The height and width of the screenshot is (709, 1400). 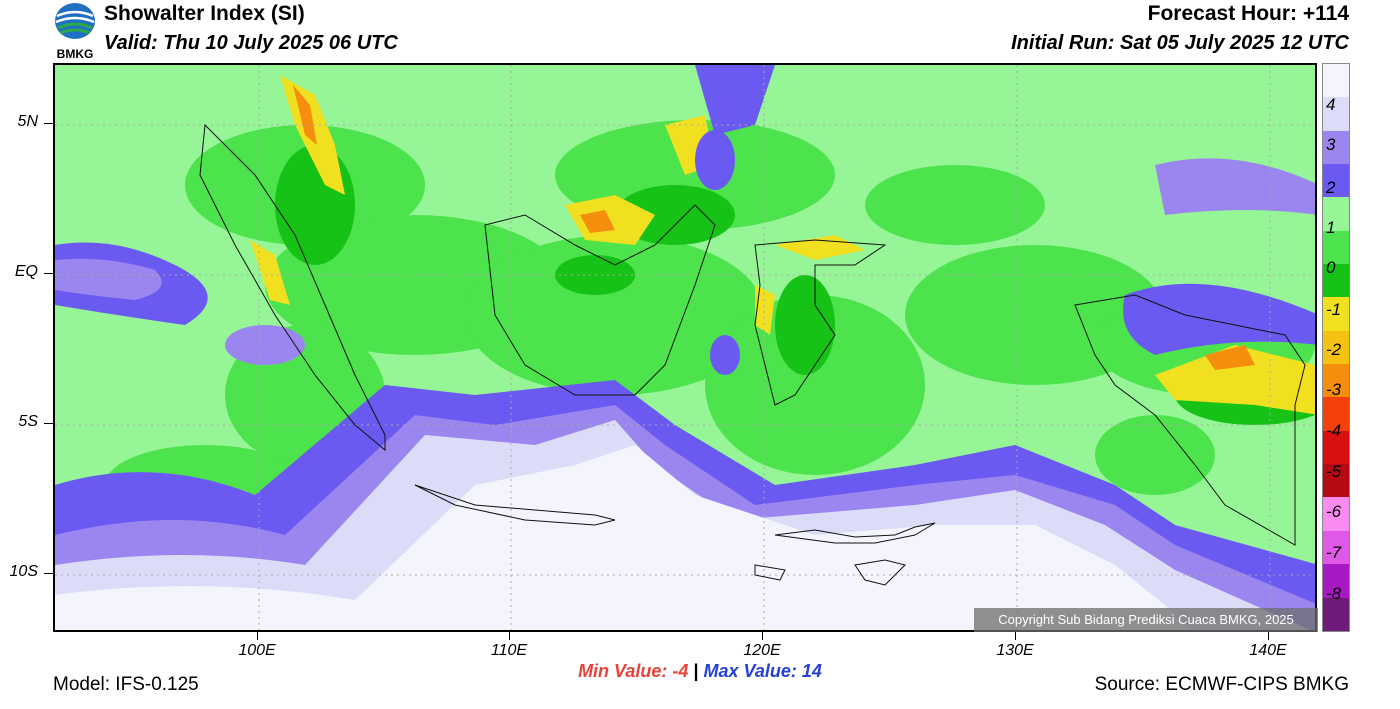 I want to click on min-label: Min Value:, so click(x=623, y=671).